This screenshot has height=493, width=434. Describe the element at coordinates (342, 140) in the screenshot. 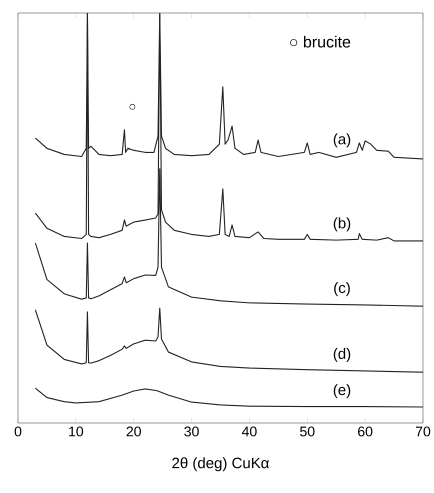

I see `series-label: (a)` at that location.